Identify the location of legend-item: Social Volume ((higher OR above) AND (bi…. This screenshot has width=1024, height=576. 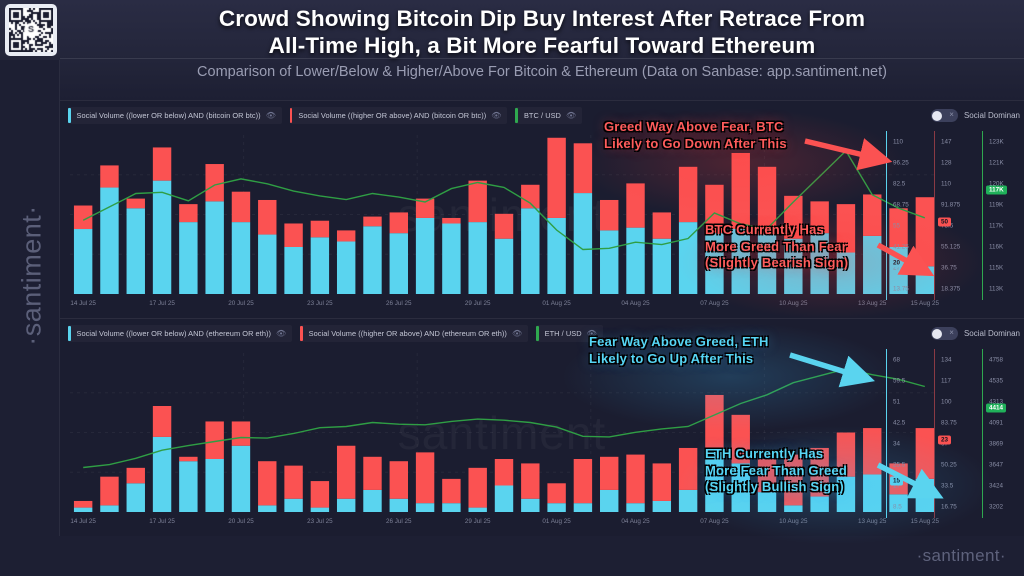
(398, 115).